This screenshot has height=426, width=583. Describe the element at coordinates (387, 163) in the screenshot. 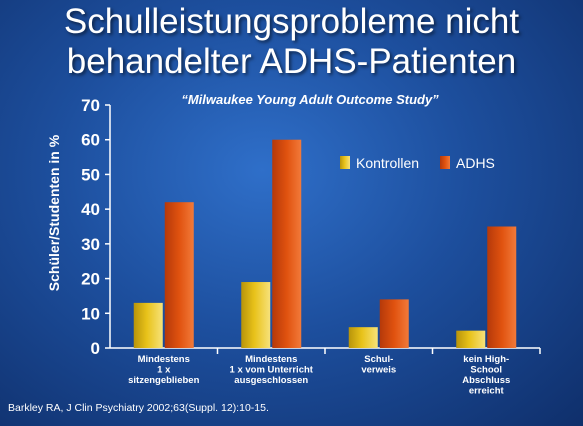

I see `legend-label: Kontrollen` at that location.